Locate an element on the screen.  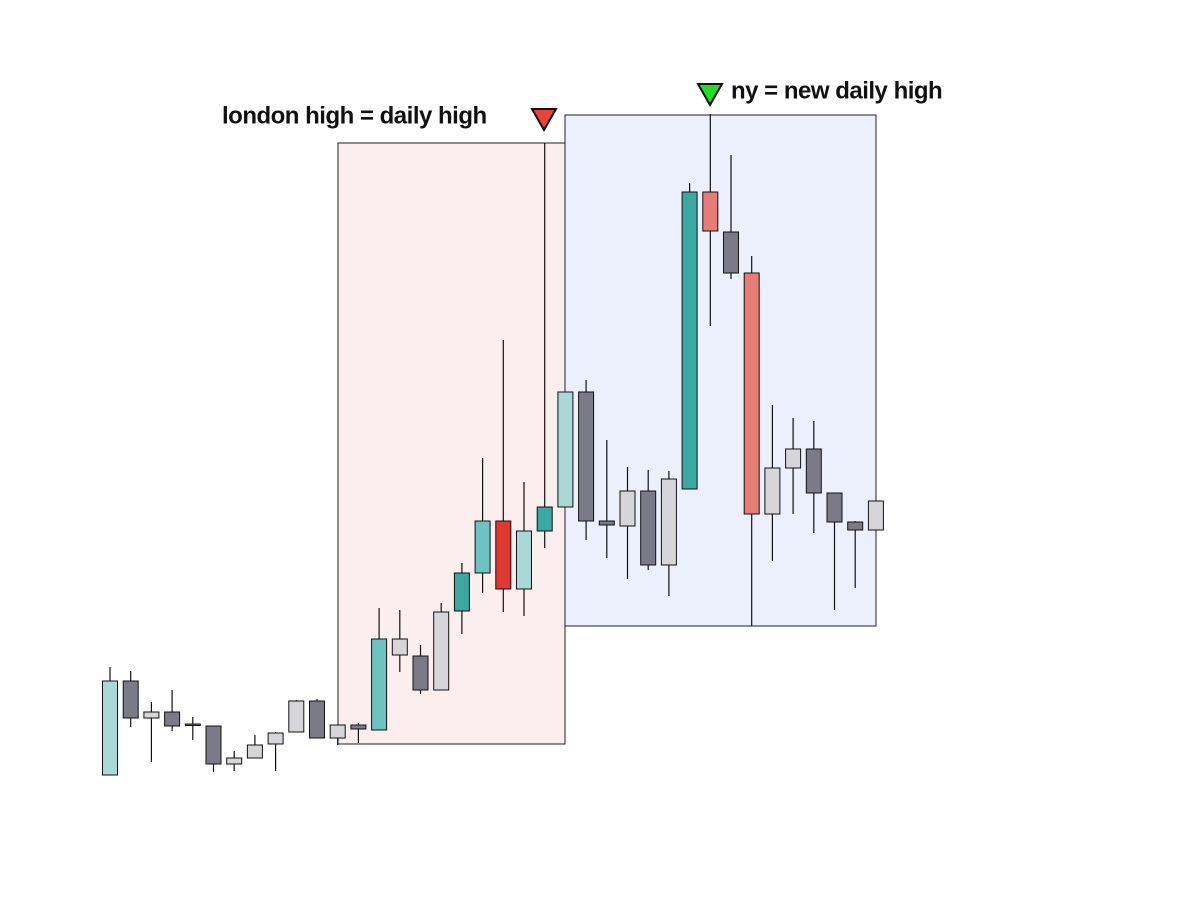
annotation: london high = daily high is located at coordinates (354, 115).